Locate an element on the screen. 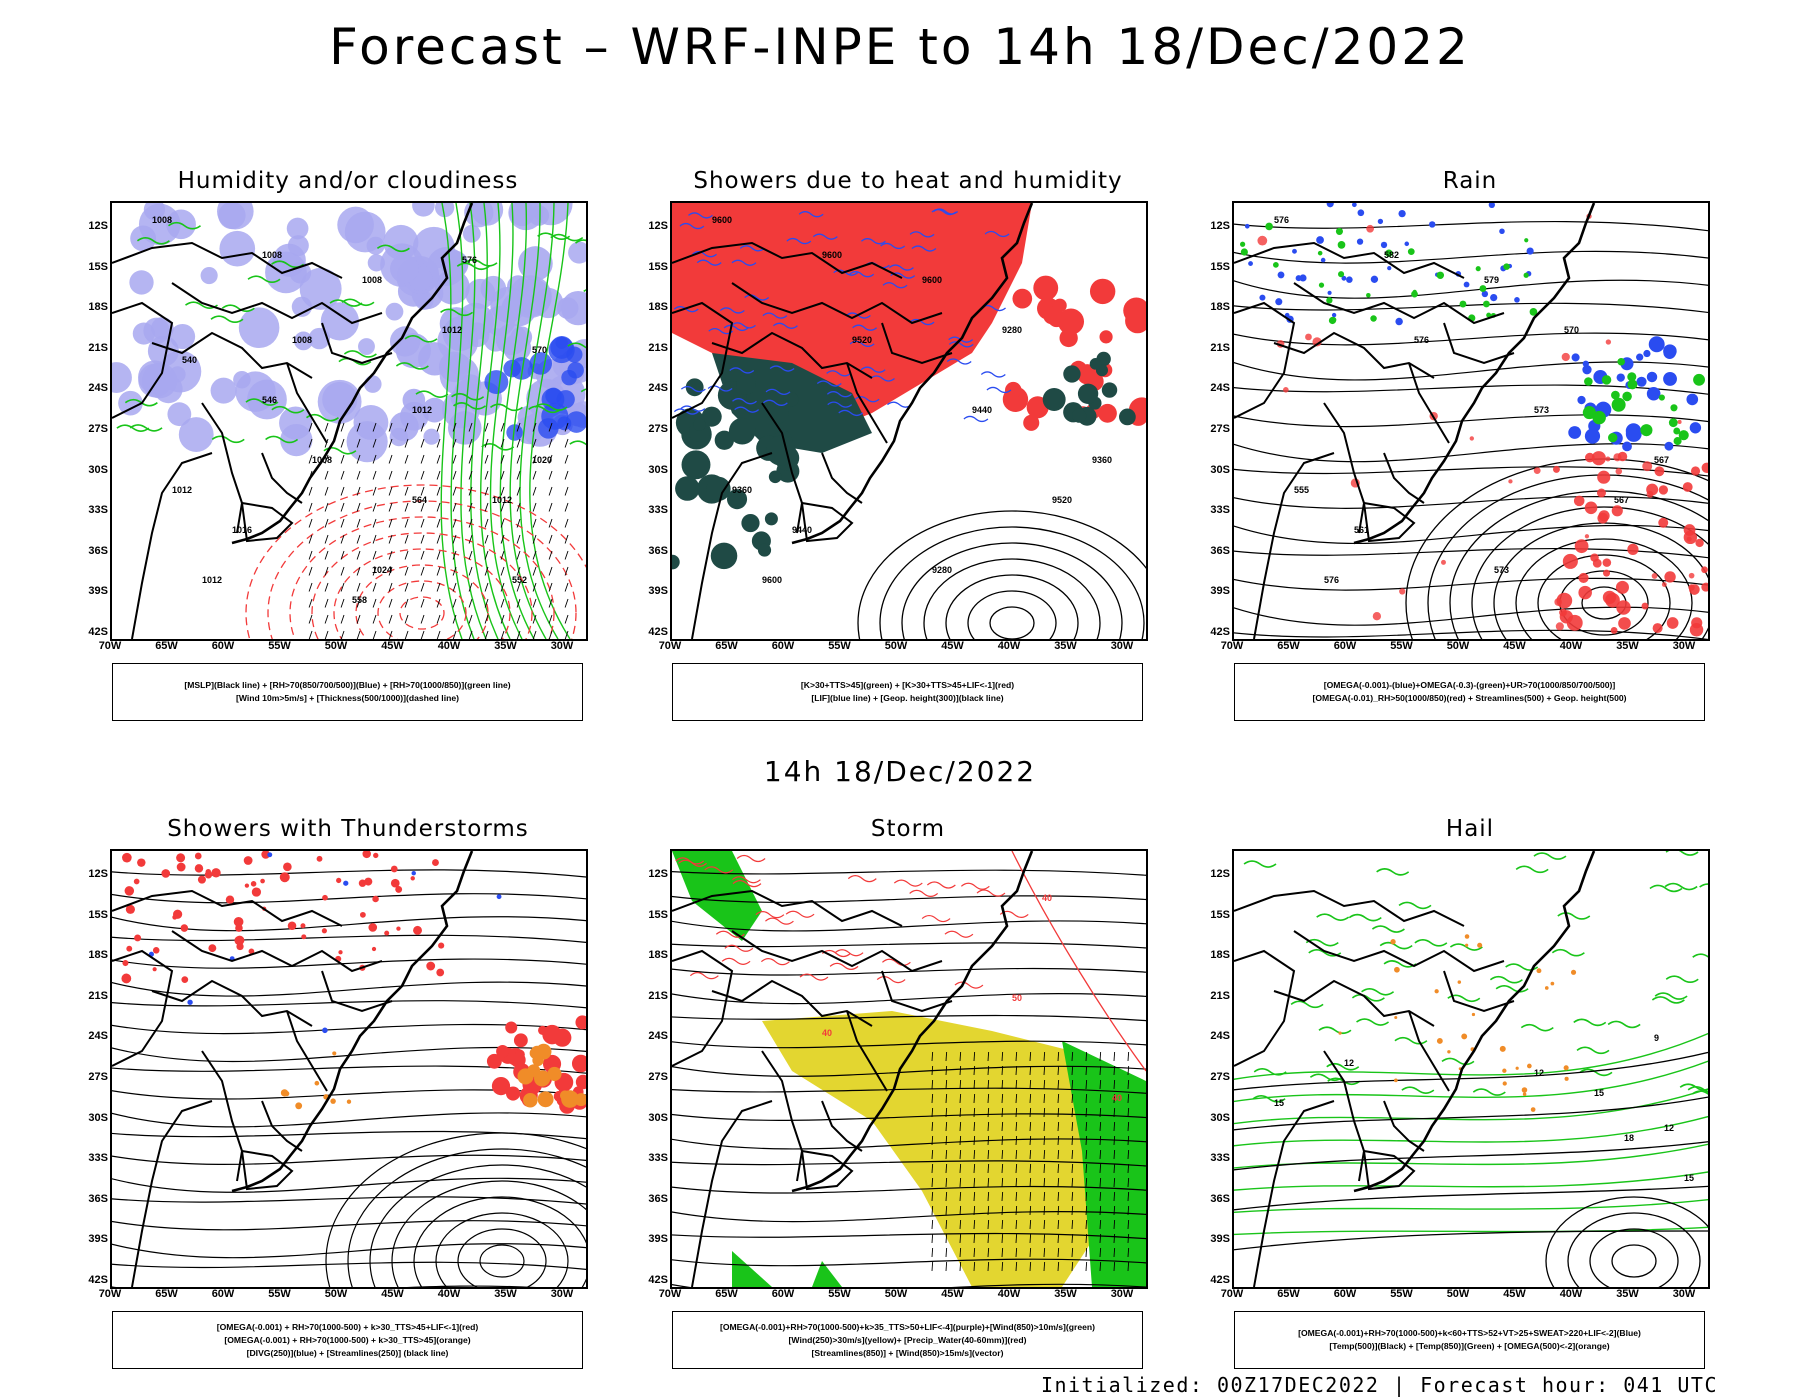  contour-label: 15 is located at coordinates (1599, 1093).